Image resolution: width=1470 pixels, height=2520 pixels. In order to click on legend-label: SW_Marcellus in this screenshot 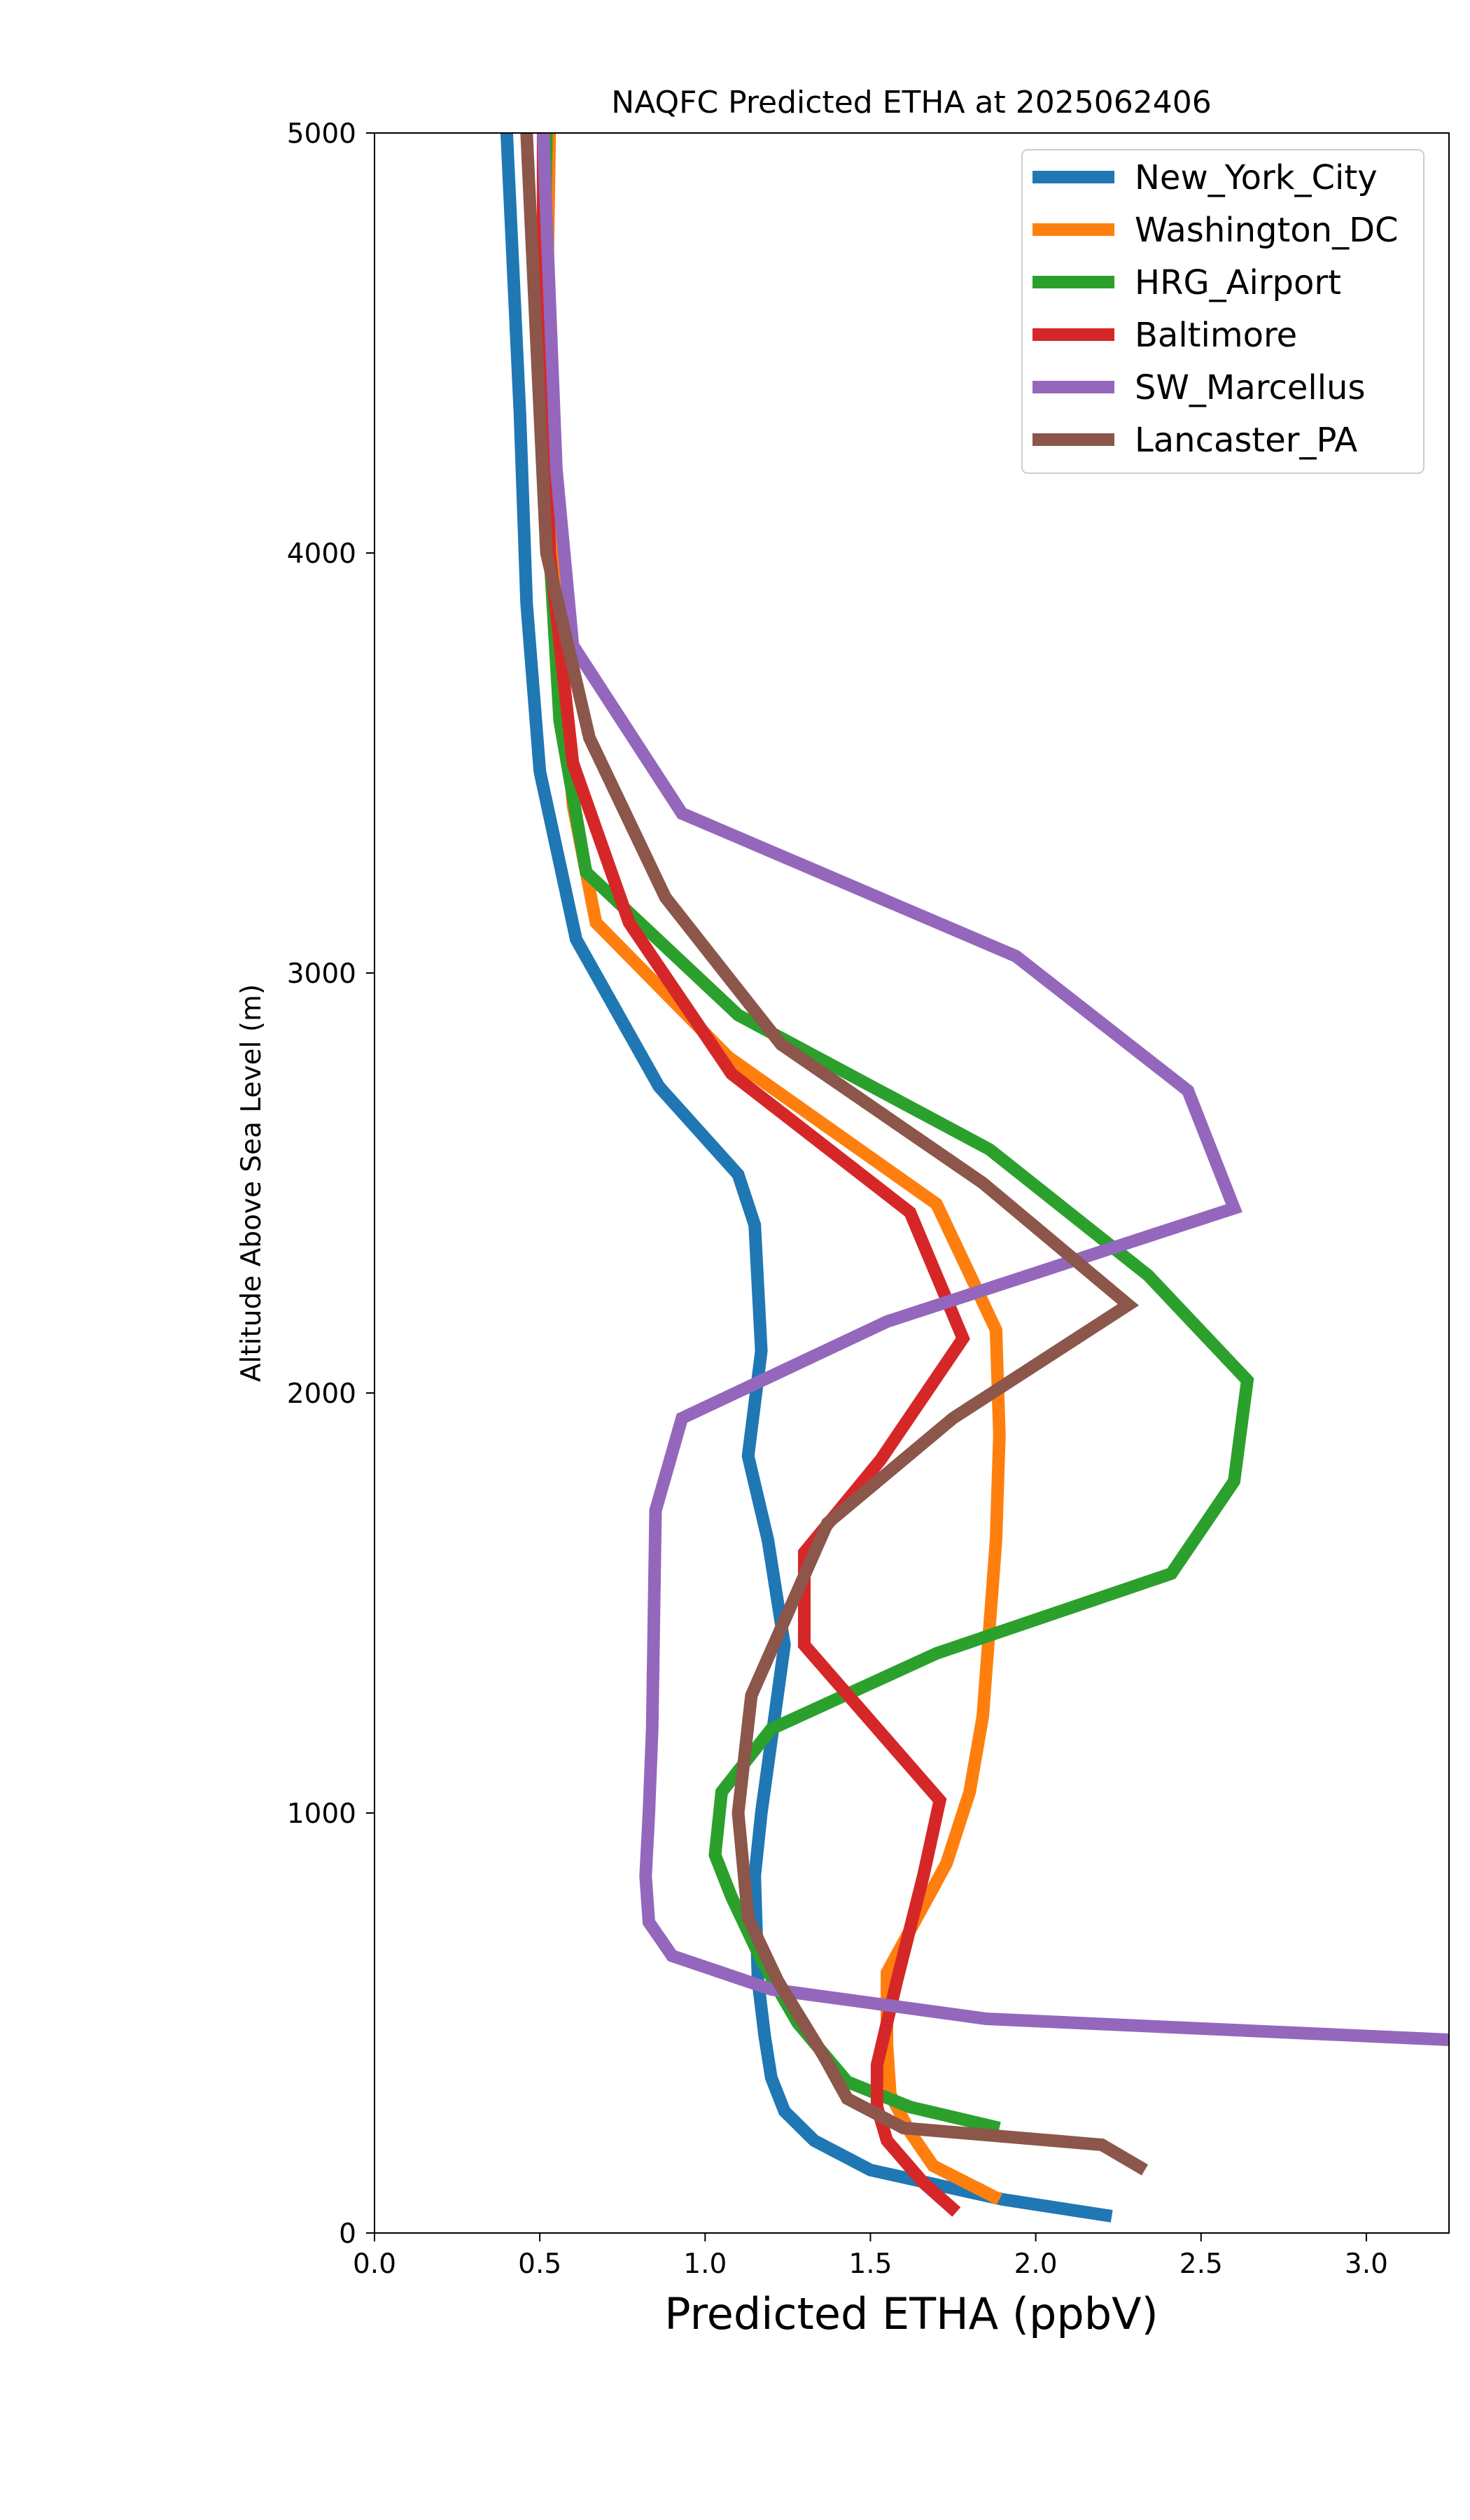, I will do `click(1250, 387)`.